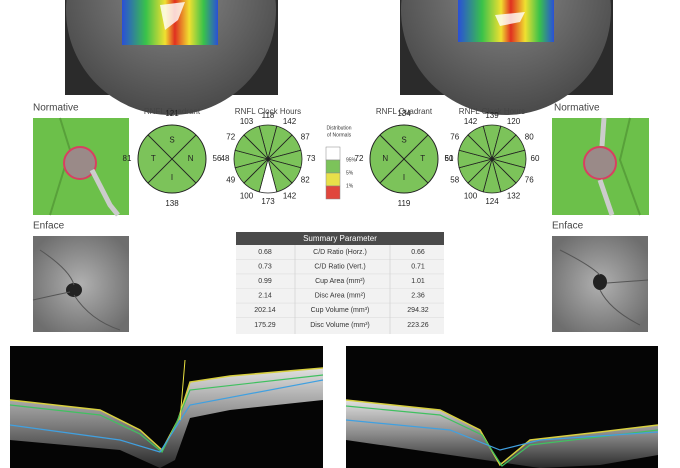  I want to click on normative-map-right, so click(600, 166).